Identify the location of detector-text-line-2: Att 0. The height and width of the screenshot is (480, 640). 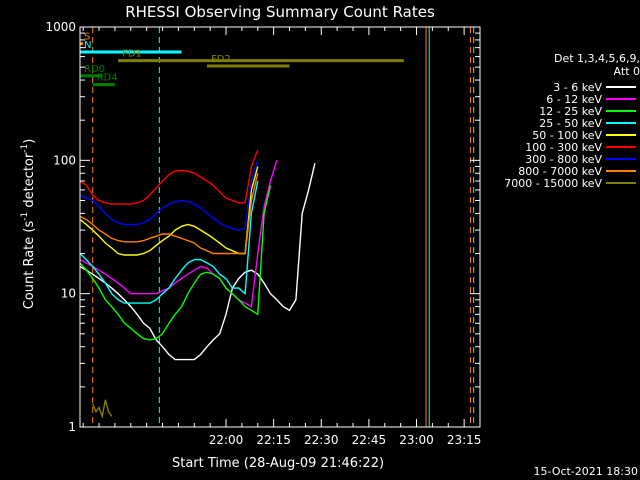
(627, 71).